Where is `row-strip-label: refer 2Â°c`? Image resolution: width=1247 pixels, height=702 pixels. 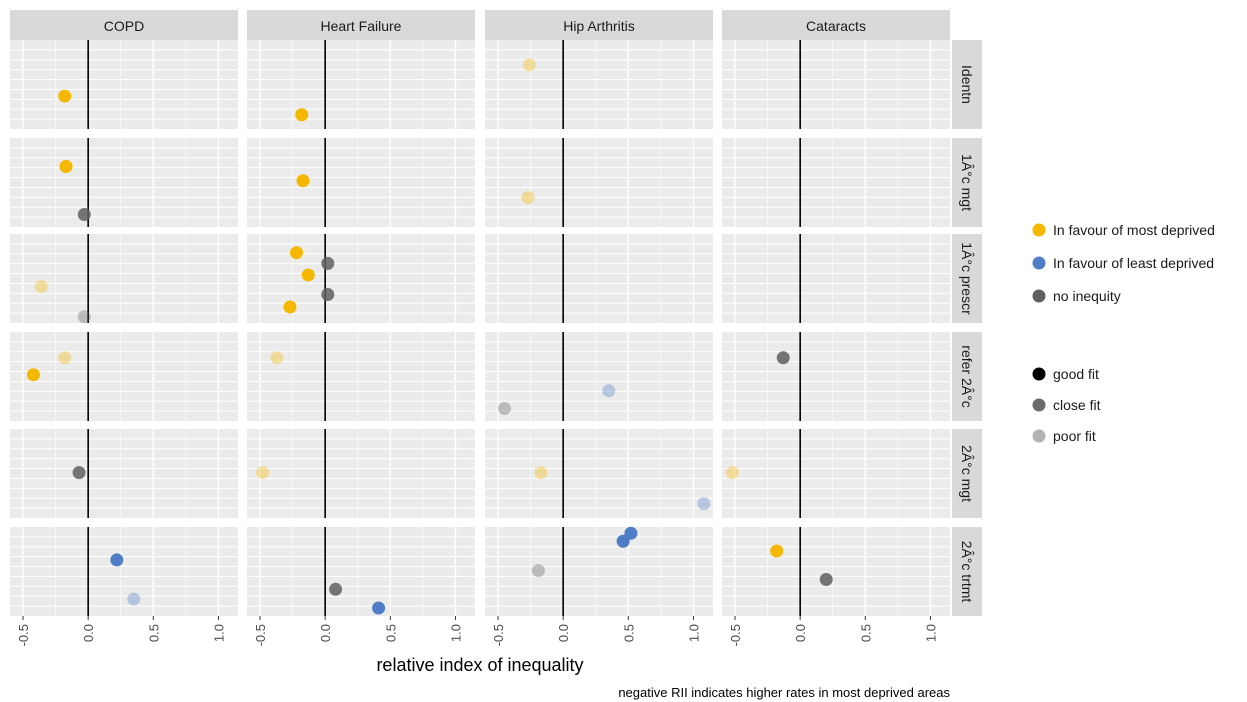 row-strip-label: refer 2Â°c is located at coordinates (967, 376).